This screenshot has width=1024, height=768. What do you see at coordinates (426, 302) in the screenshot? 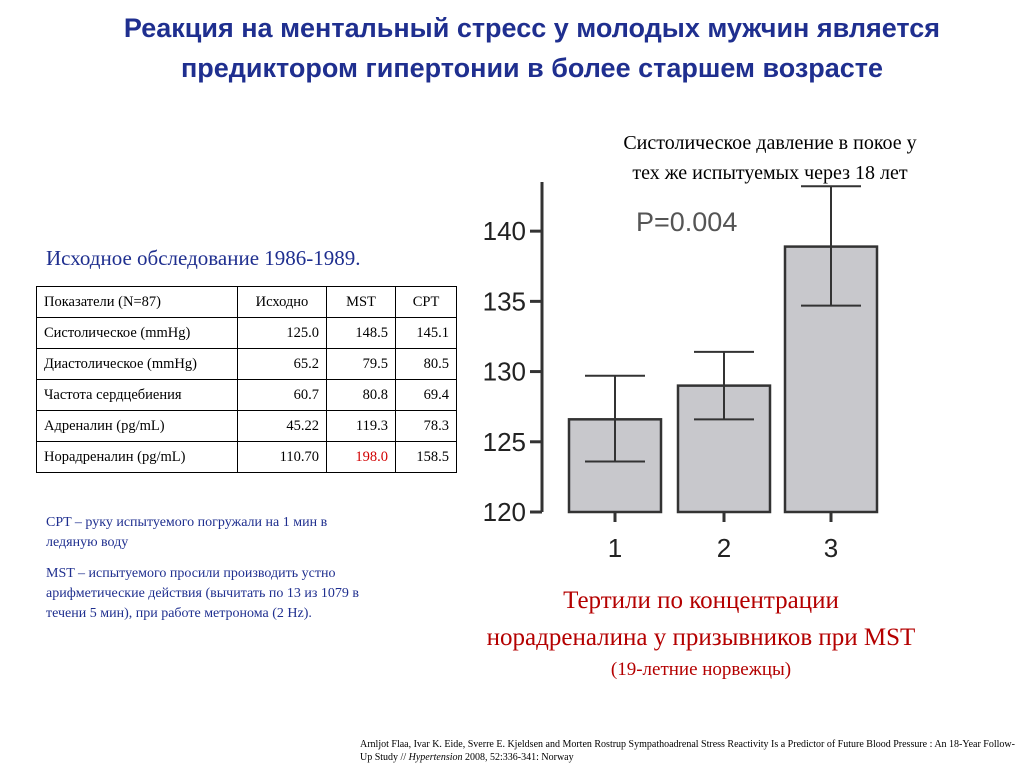
I see `table-header-cell: CPT` at bounding box center [426, 302].